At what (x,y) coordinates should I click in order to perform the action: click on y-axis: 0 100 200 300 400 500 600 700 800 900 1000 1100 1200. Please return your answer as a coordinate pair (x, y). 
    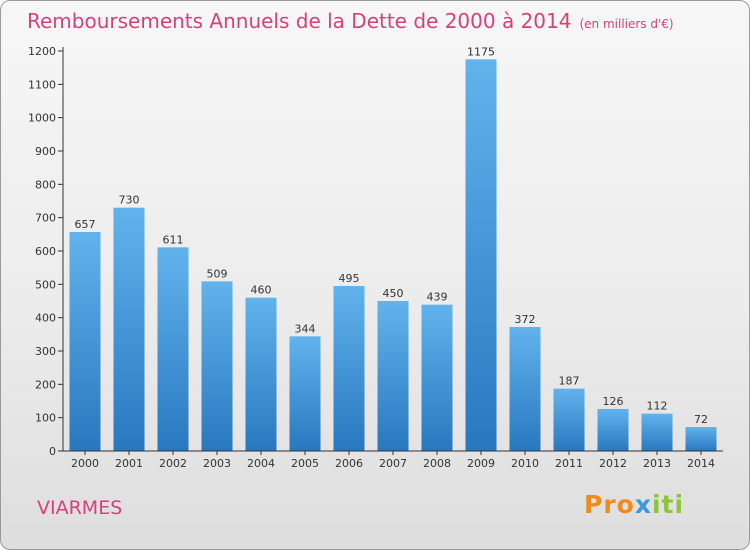
    Looking at the image, I should click on (46, 251).